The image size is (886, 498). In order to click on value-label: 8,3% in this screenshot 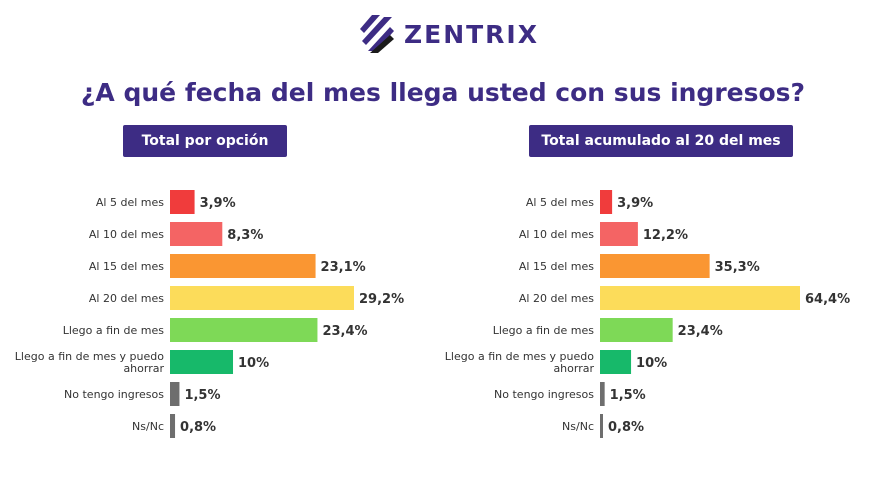, I will do `click(245, 235)`.